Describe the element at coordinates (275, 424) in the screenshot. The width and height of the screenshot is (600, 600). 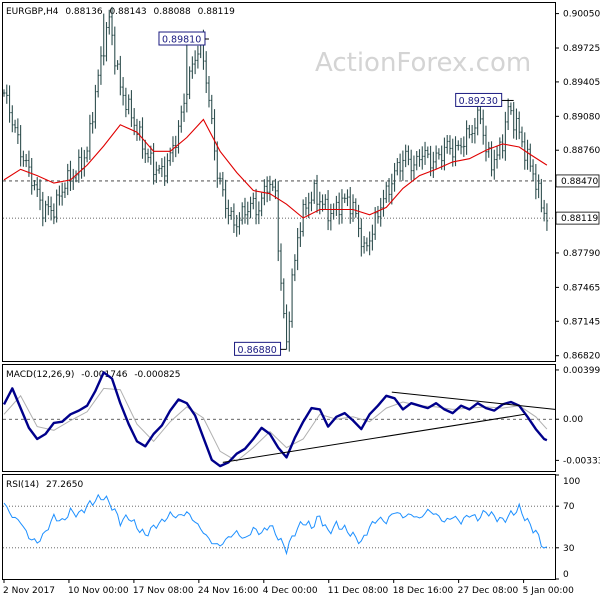
I see `macd-signal-line` at that location.